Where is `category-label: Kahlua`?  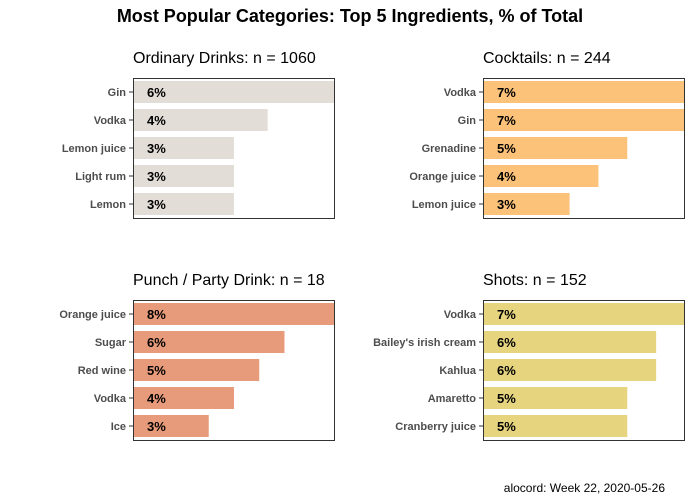
category-label: Kahlua is located at coordinates (458, 371).